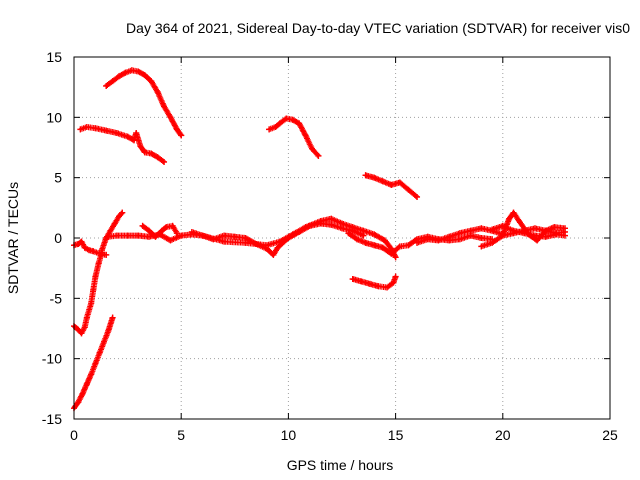  What do you see at coordinates (54, 117) in the screenshot?
I see `y-tick-label: 10` at bounding box center [54, 117].